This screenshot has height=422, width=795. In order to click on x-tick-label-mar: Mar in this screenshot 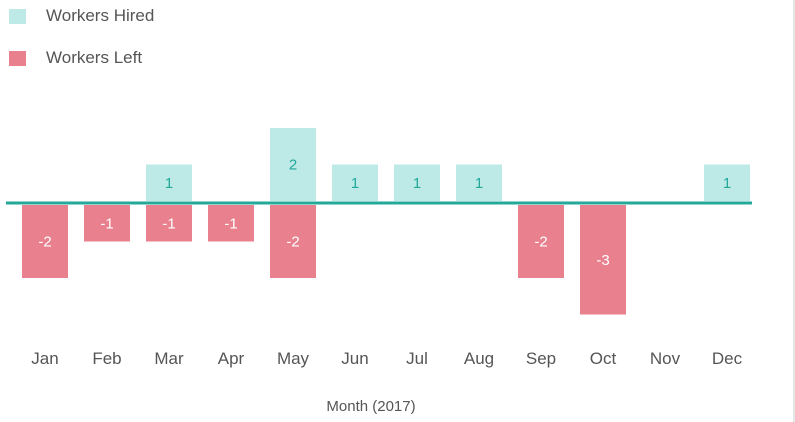, I will do `click(169, 358)`.